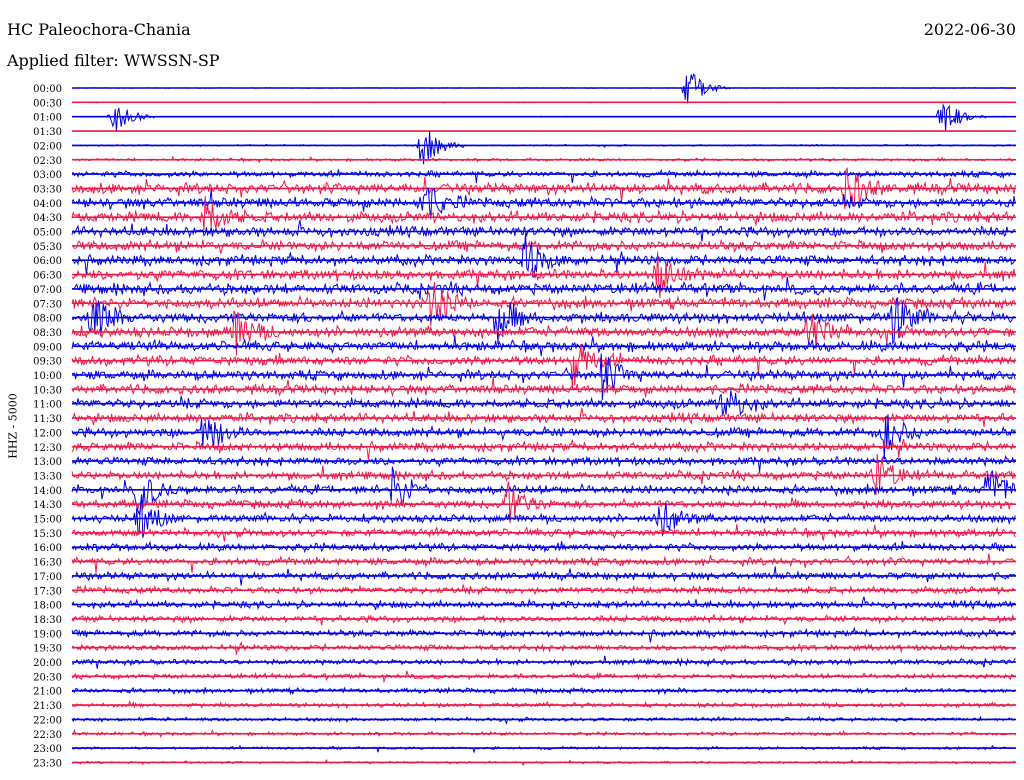 The width and height of the screenshot is (1024, 780). Describe the element at coordinates (47, 419) in the screenshot. I see `row-label-1130: 11:30` at that location.